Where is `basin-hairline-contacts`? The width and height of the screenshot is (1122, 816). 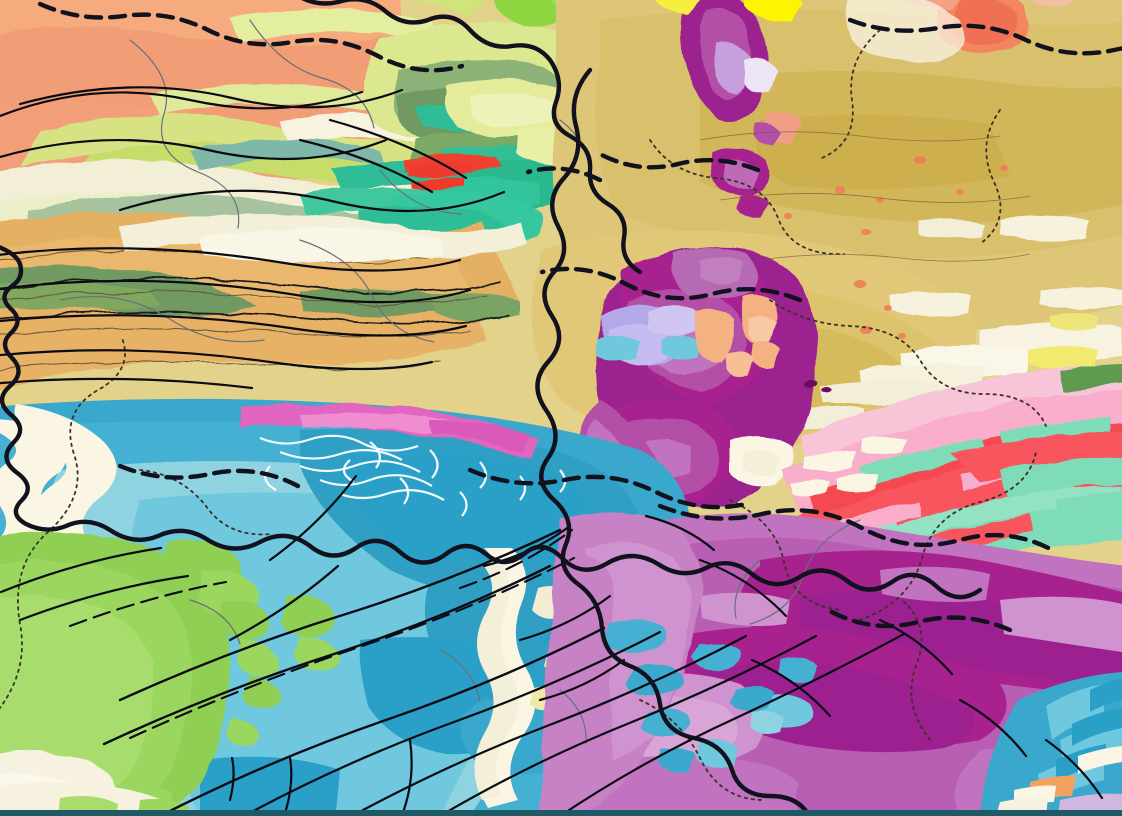
basin-hairline-contacts is located at coordinates (865, 196).